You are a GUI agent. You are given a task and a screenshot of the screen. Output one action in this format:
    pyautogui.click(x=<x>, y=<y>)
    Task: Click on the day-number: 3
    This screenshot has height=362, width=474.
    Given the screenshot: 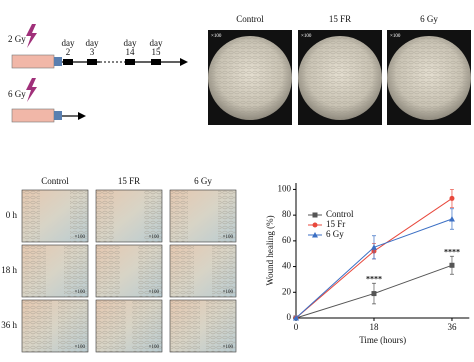 What is the action you would take?
    pyautogui.click(x=92, y=52)
    